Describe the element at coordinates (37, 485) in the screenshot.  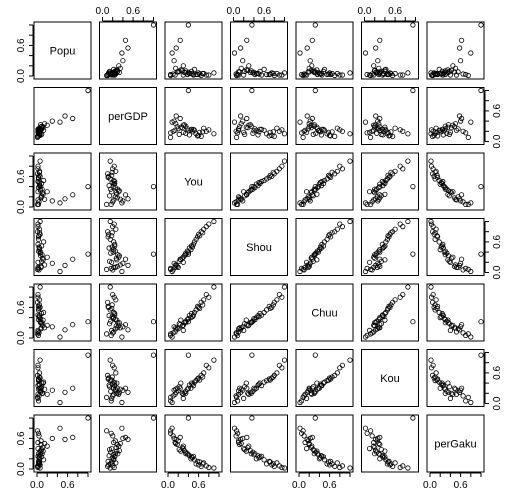
I see `x-tick-label: 0.0` at that location.